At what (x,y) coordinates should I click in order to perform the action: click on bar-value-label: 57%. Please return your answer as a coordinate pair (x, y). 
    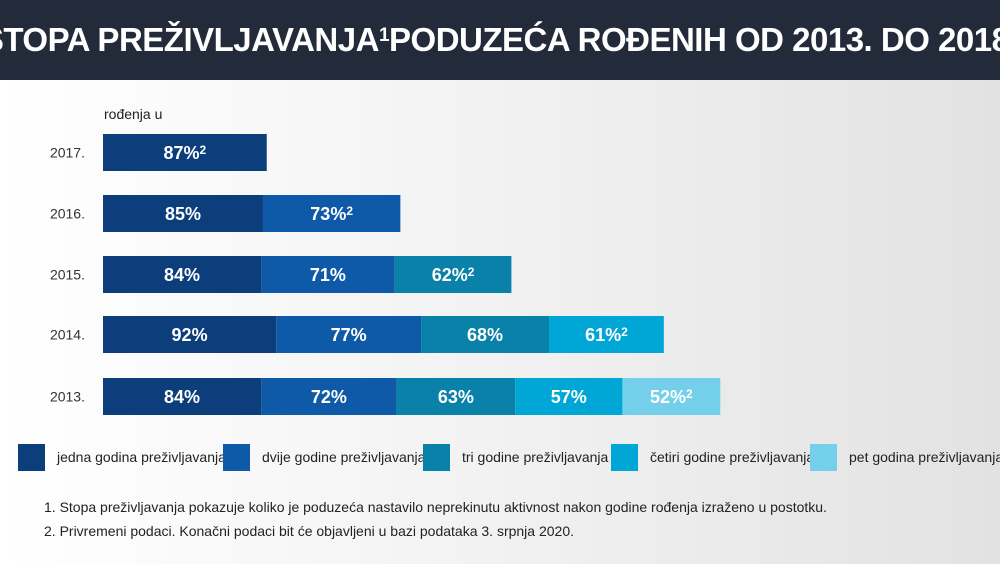
    Looking at the image, I should click on (569, 397).